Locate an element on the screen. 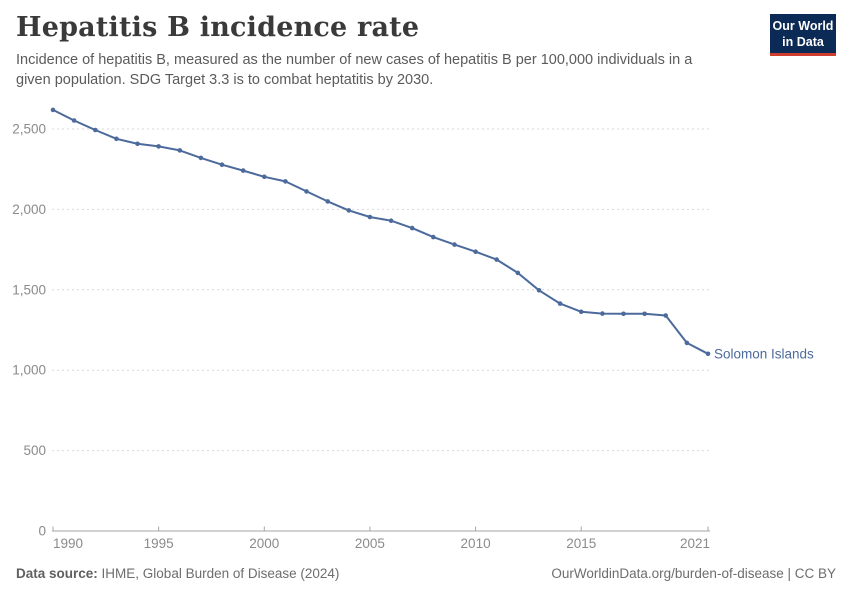 The width and height of the screenshot is (850, 600). series-label: Solomon Islands is located at coordinates (764, 353).